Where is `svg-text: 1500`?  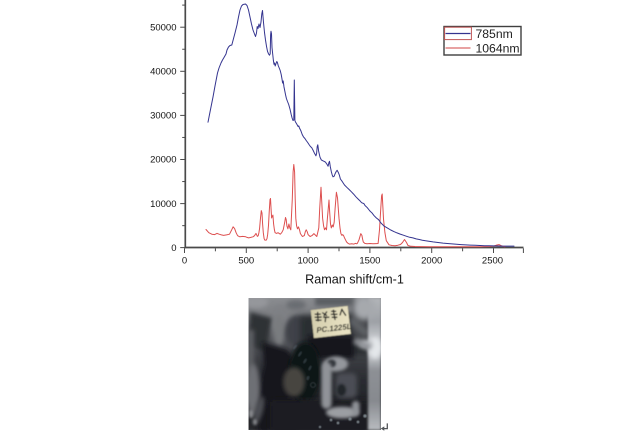
svg-text: 1500 is located at coordinates (369, 261).